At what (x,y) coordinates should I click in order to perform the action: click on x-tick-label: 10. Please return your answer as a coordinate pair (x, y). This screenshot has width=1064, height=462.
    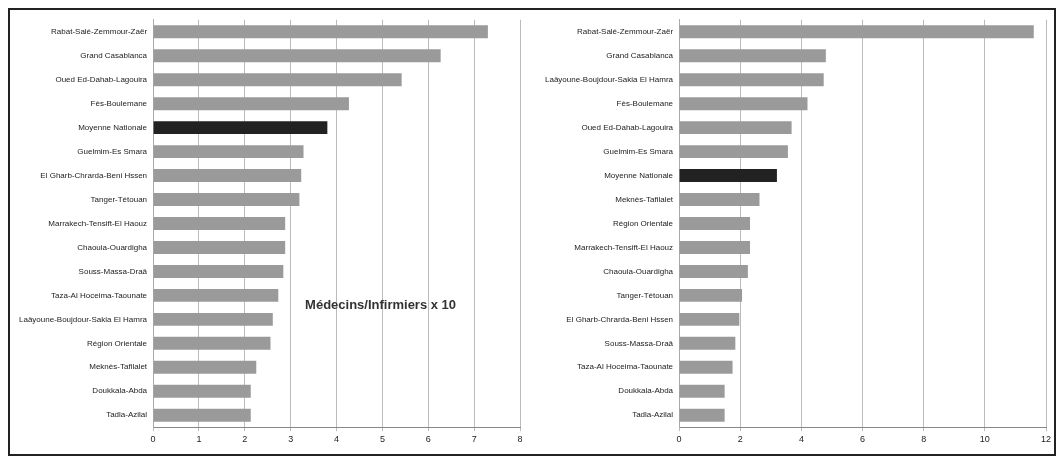
    Looking at the image, I should click on (984, 439).